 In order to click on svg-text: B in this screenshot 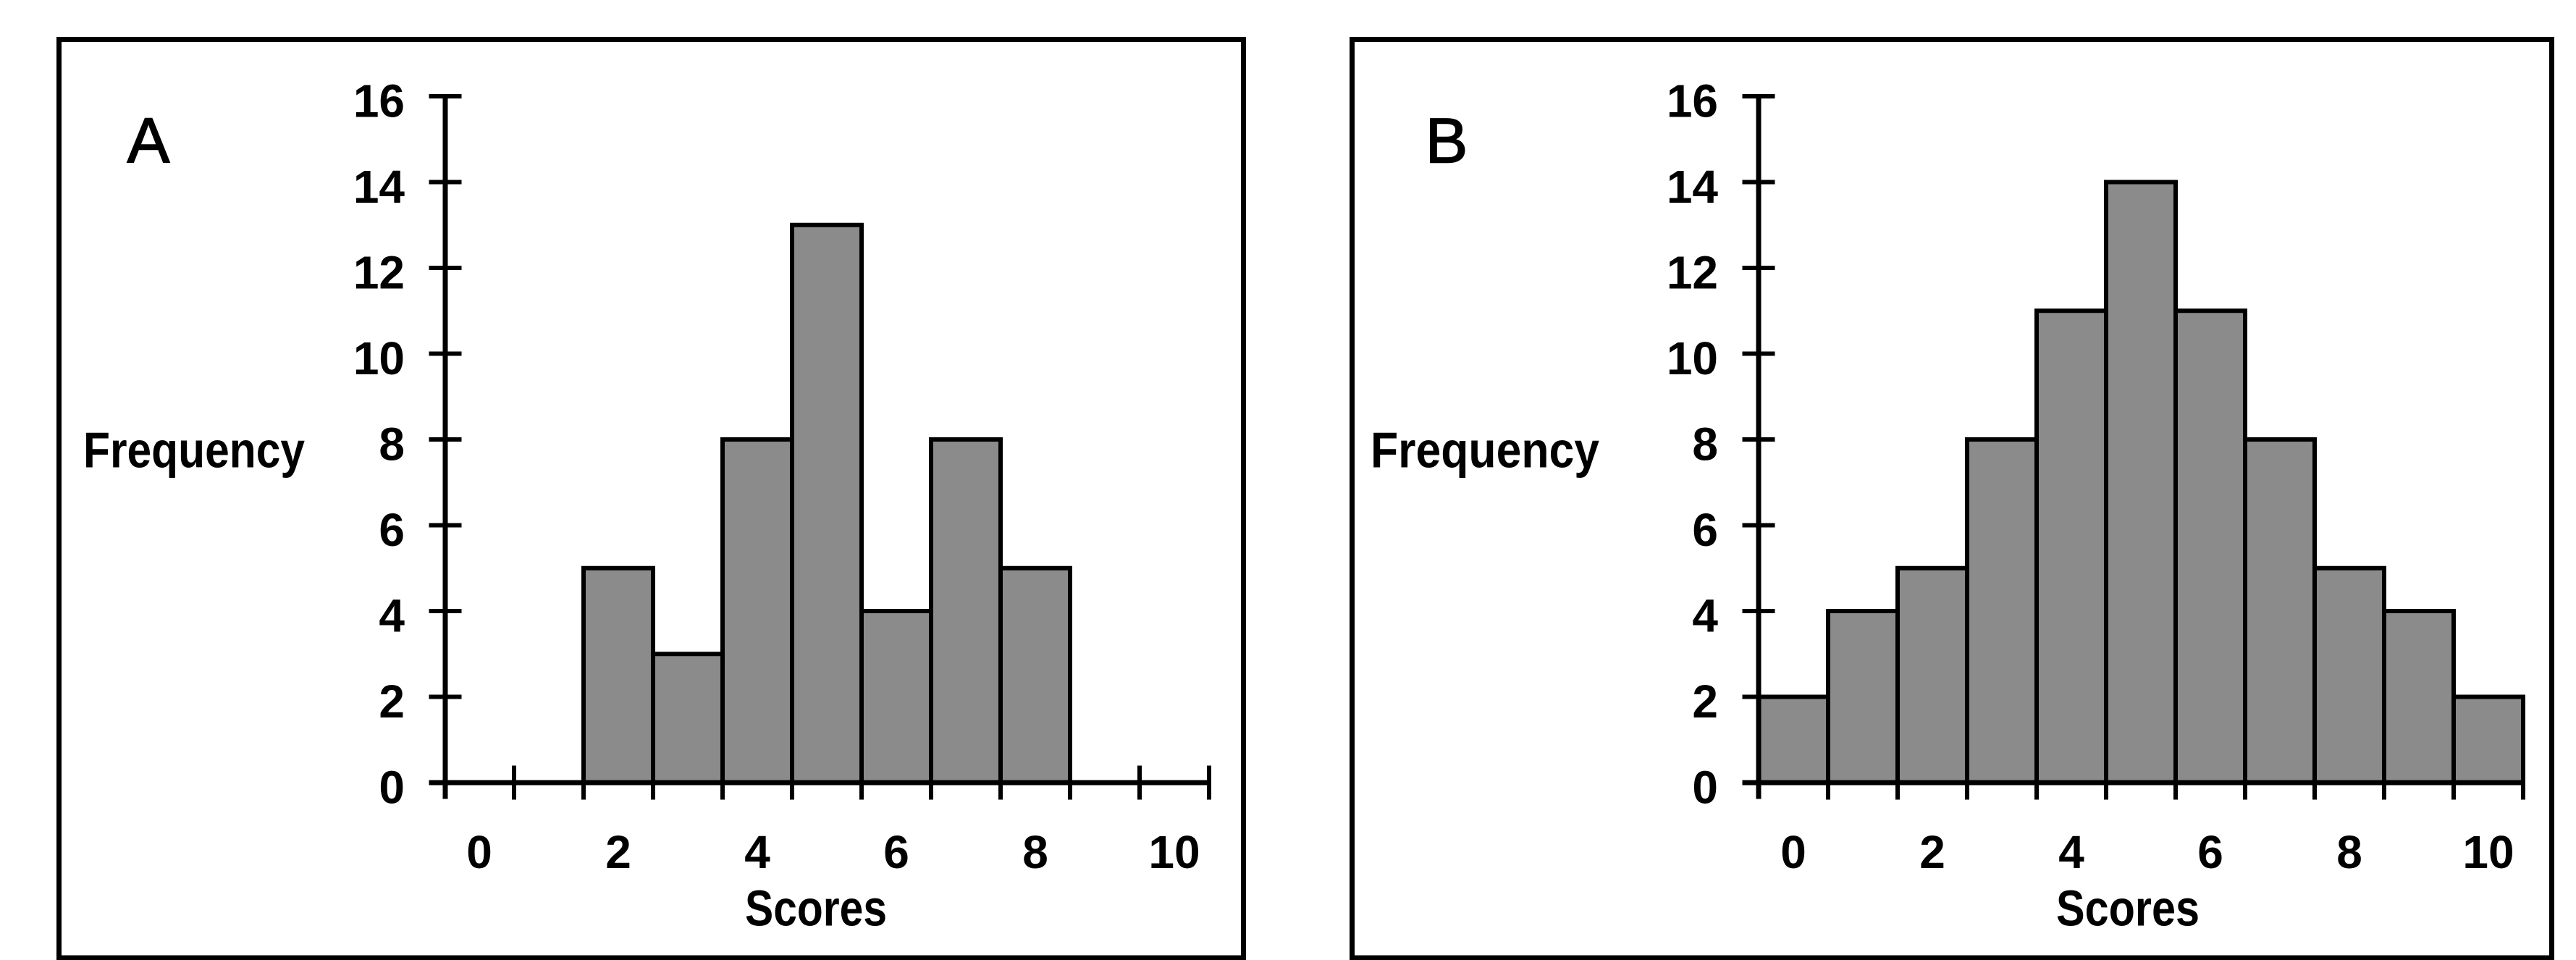, I will do `click(1447, 141)`.